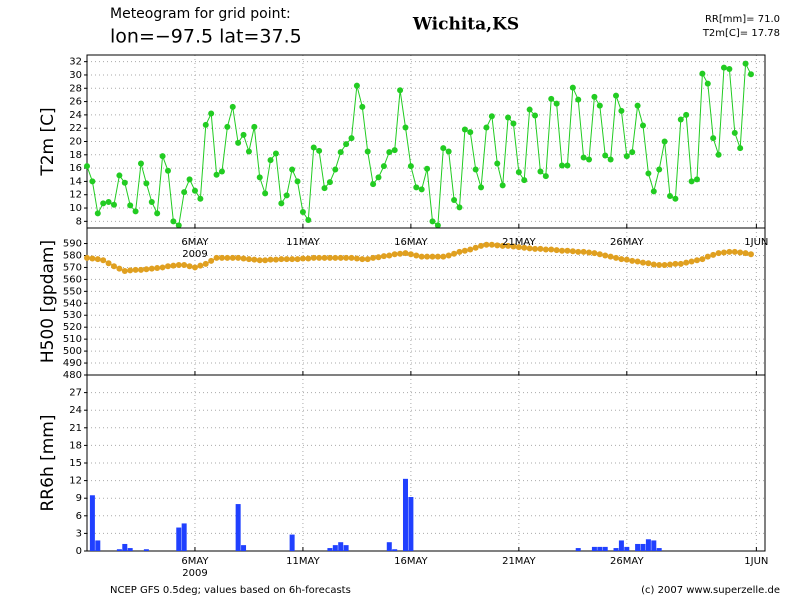 This screenshot has height=600, width=800. I want to click on x-tick-label: 11MAY, so click(303, 242).